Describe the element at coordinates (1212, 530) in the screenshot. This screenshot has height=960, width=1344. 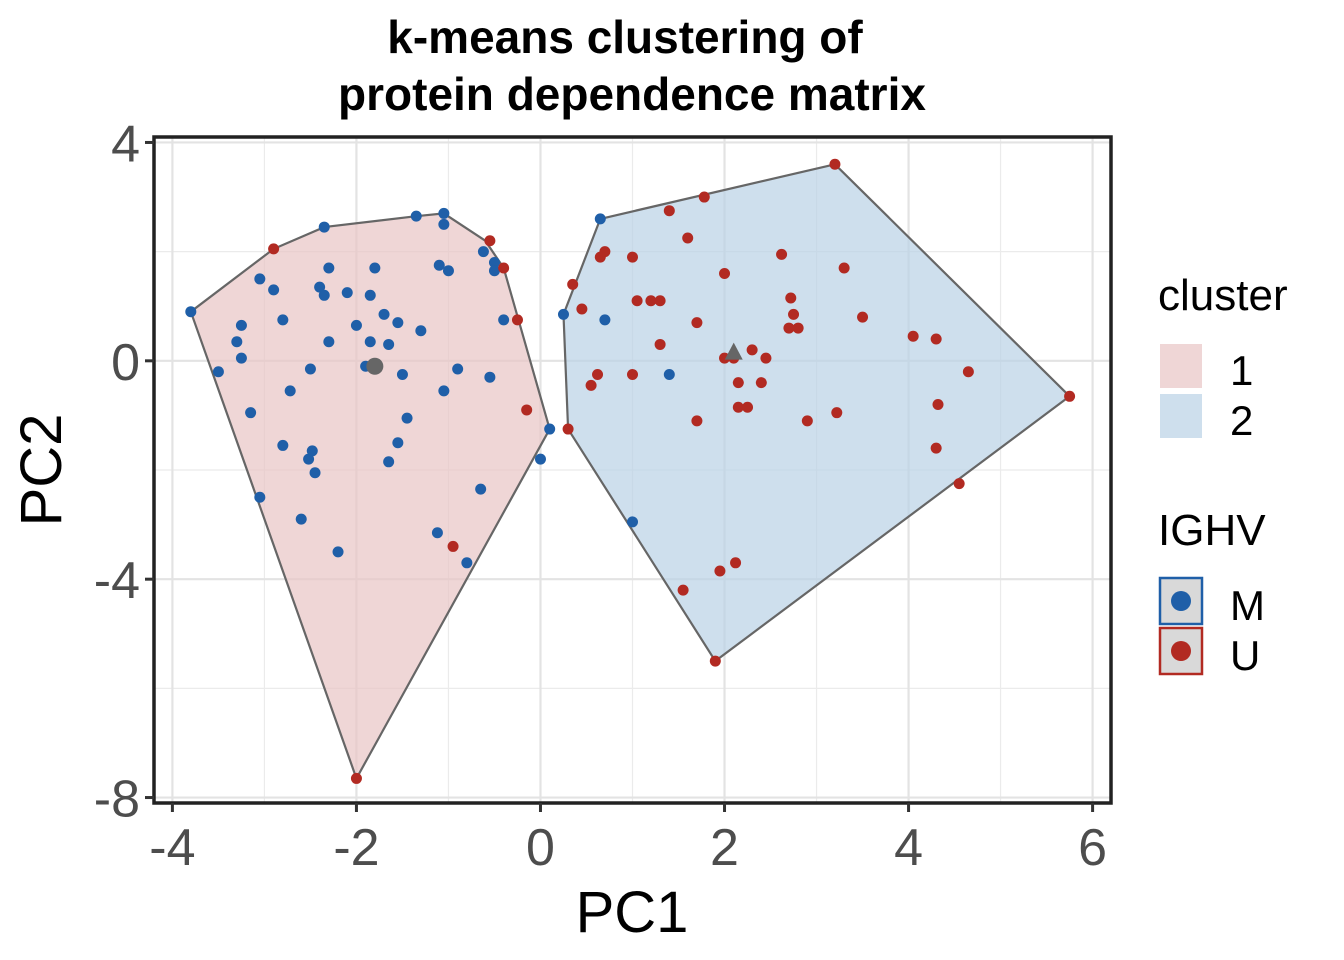
I see `legend-ighv-title: IGHV` at that location.